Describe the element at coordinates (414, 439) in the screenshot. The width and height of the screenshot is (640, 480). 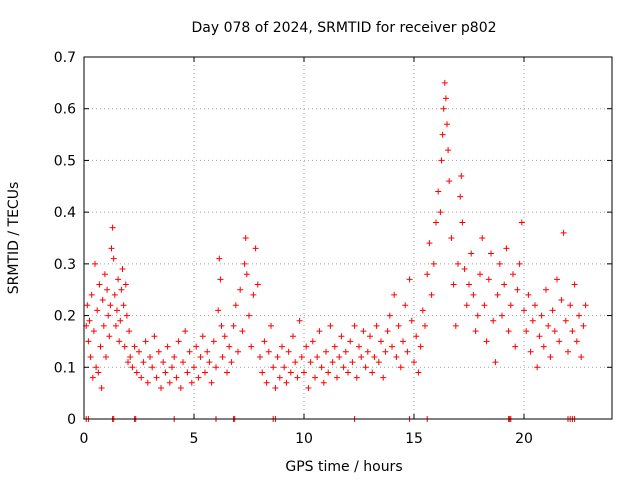
I see `x-tick-label: 15` at that location.